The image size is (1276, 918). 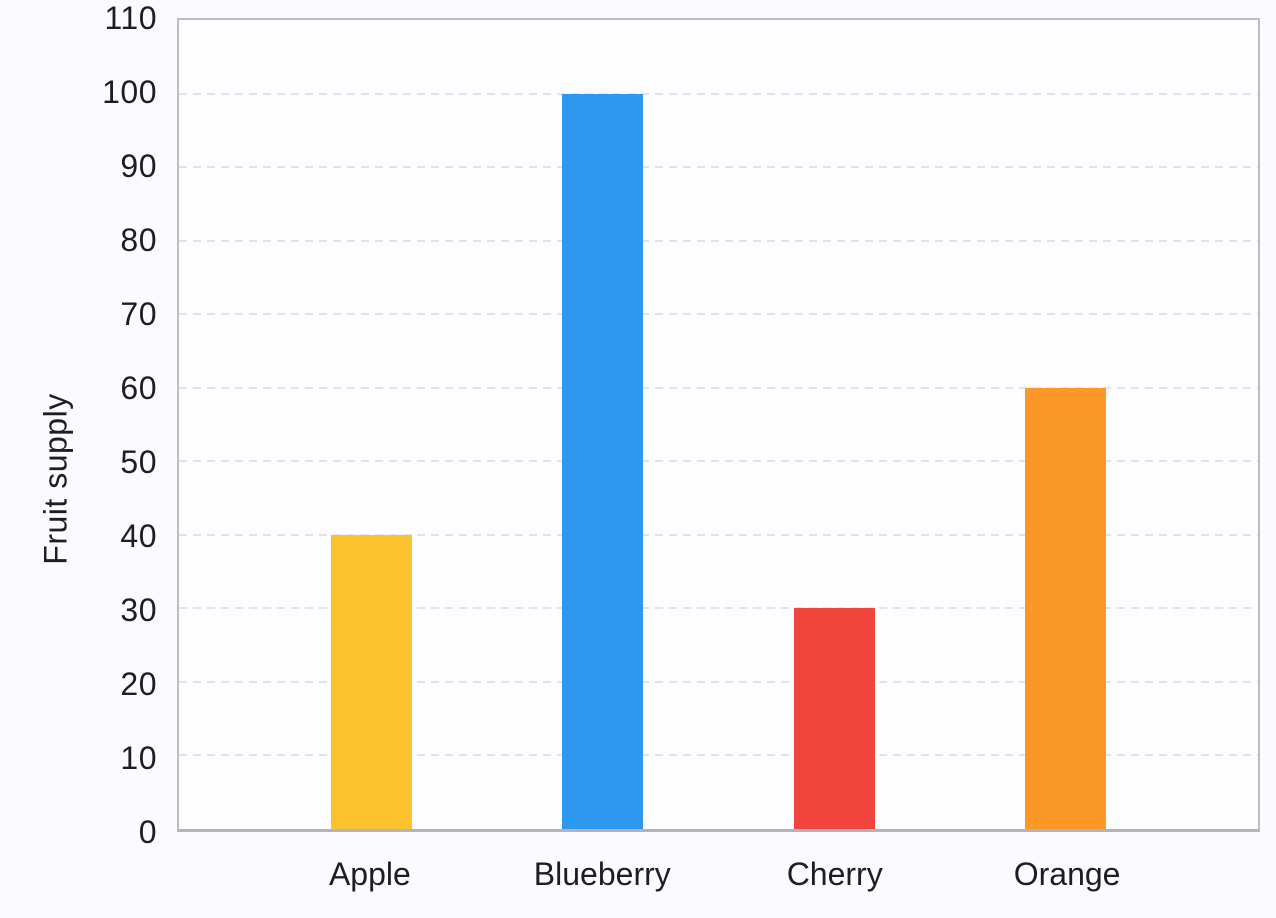 What do you see at coordinates (138, 314) in the screenshot?
I see `y-tick-label-70: 70` at bounding box center [138, 314].